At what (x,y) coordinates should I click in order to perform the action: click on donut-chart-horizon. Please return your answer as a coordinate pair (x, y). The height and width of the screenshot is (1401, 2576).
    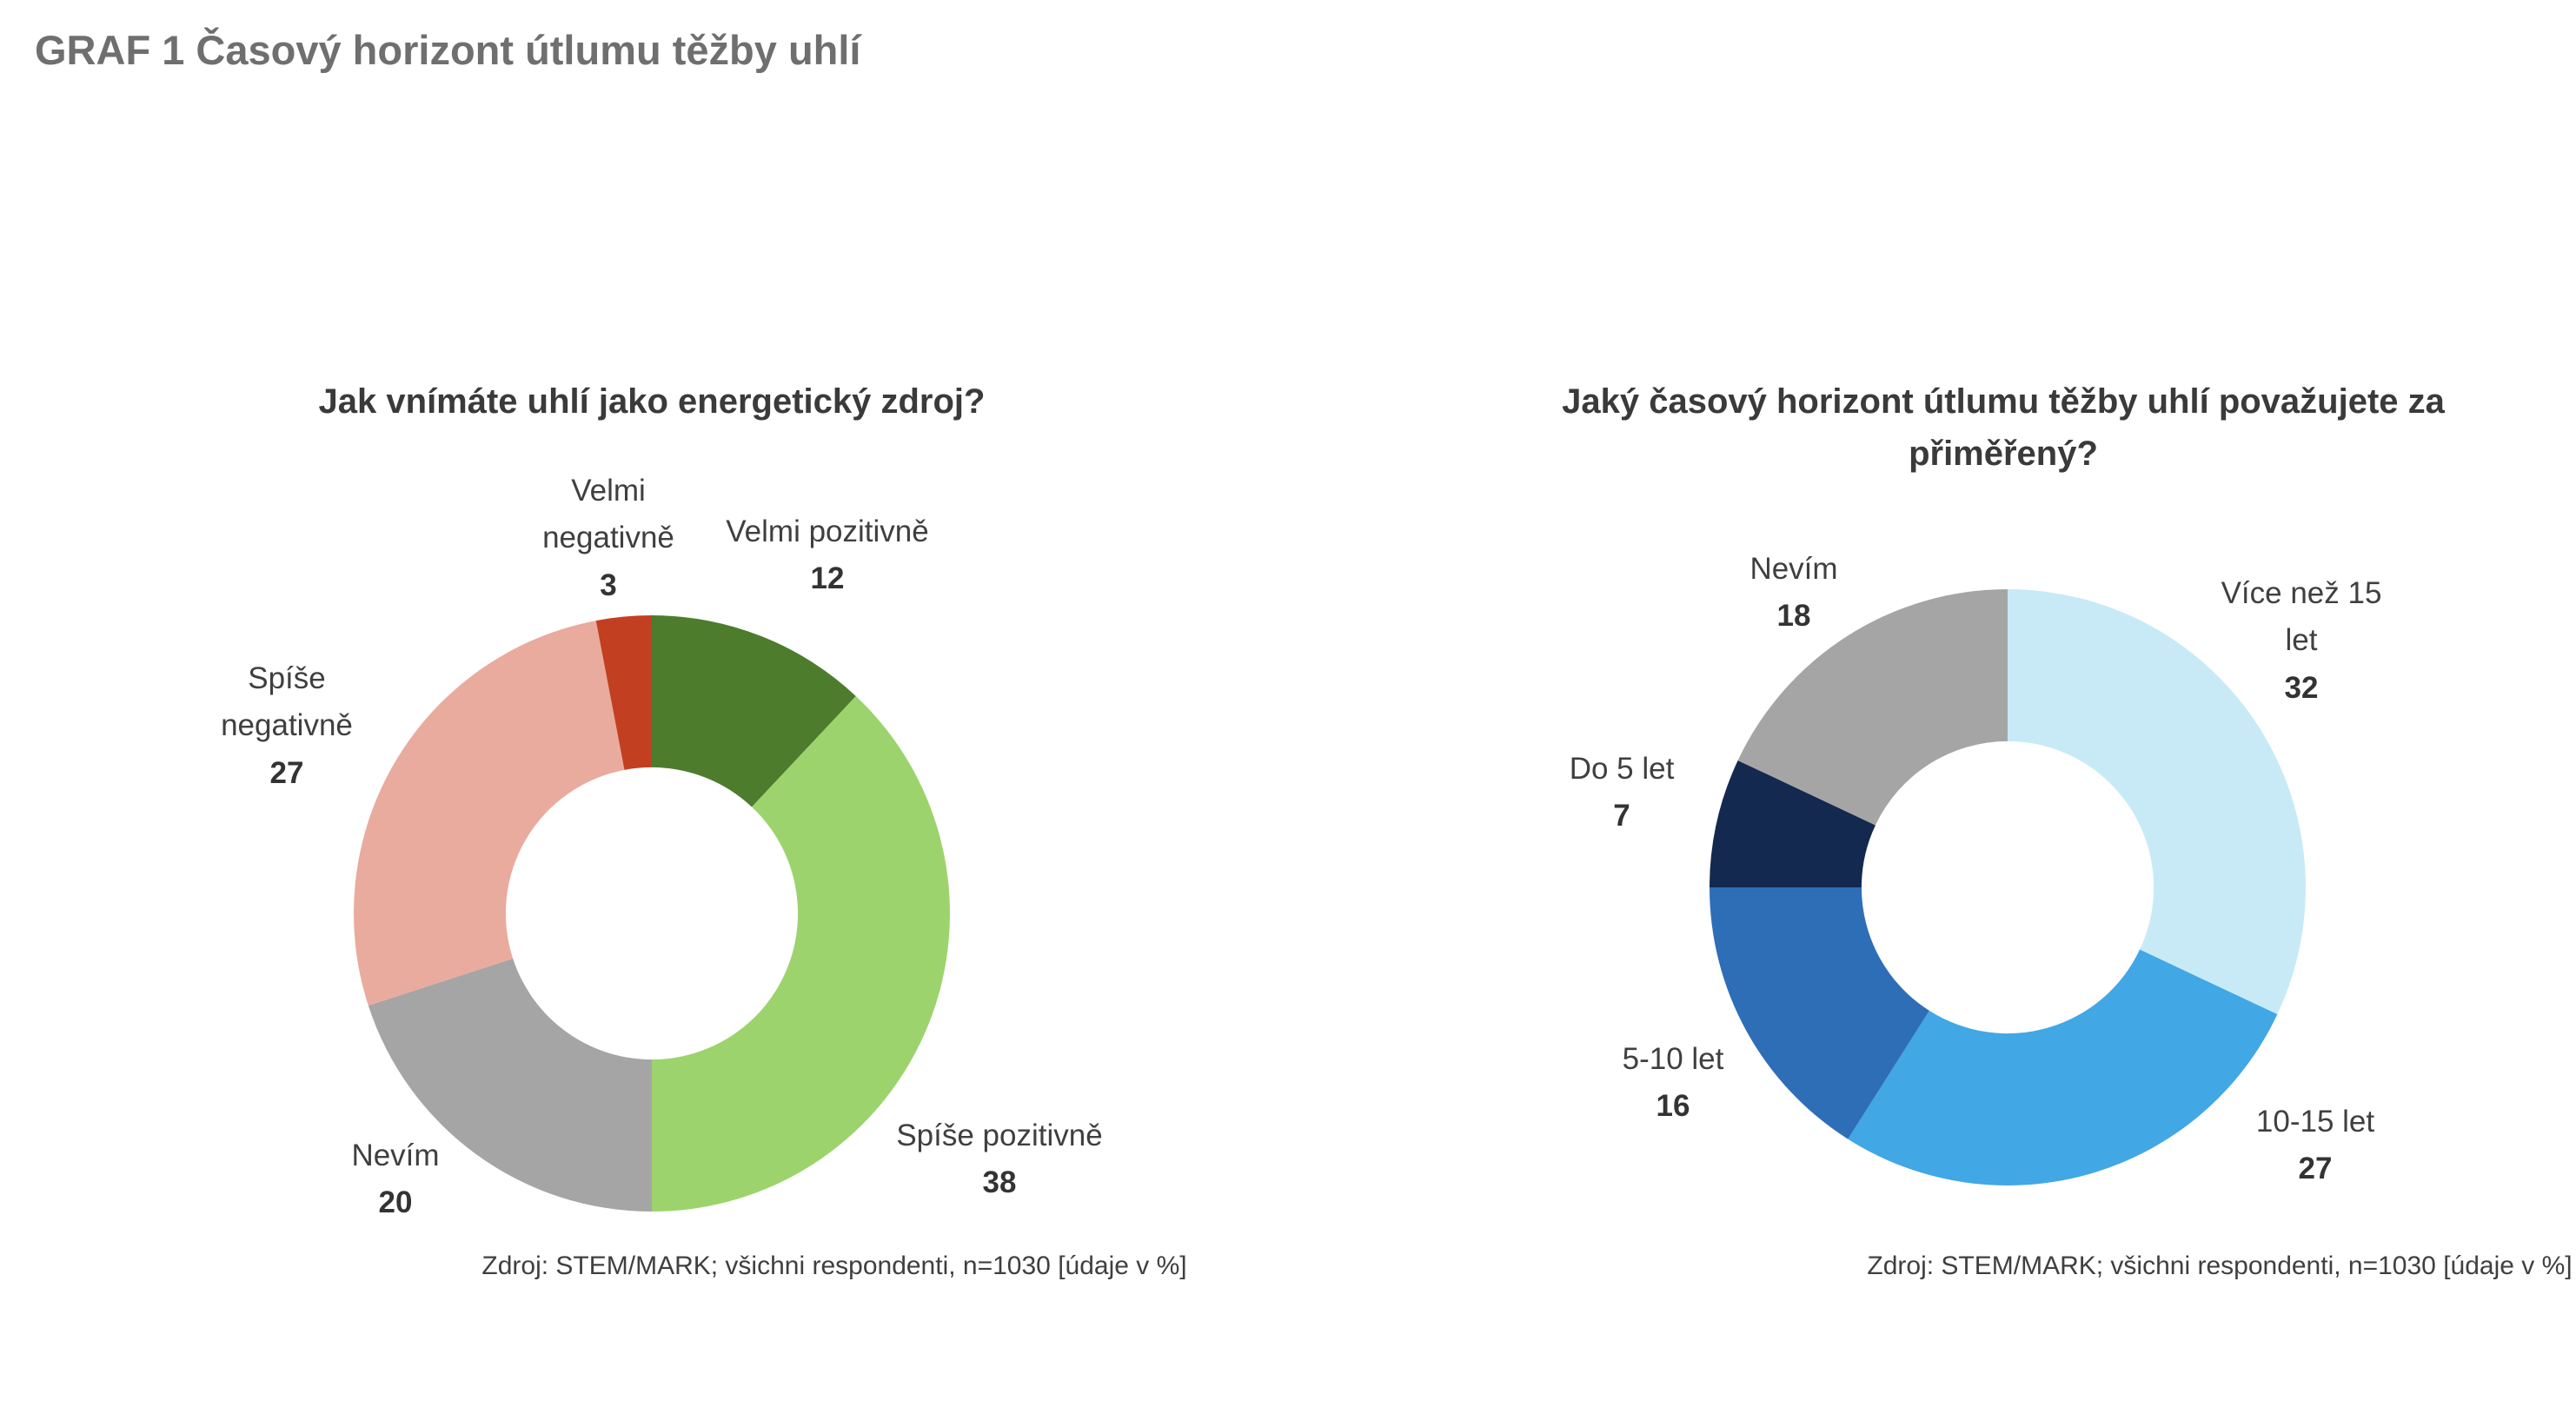
    Looking at the image, I should click on (2008, 887).